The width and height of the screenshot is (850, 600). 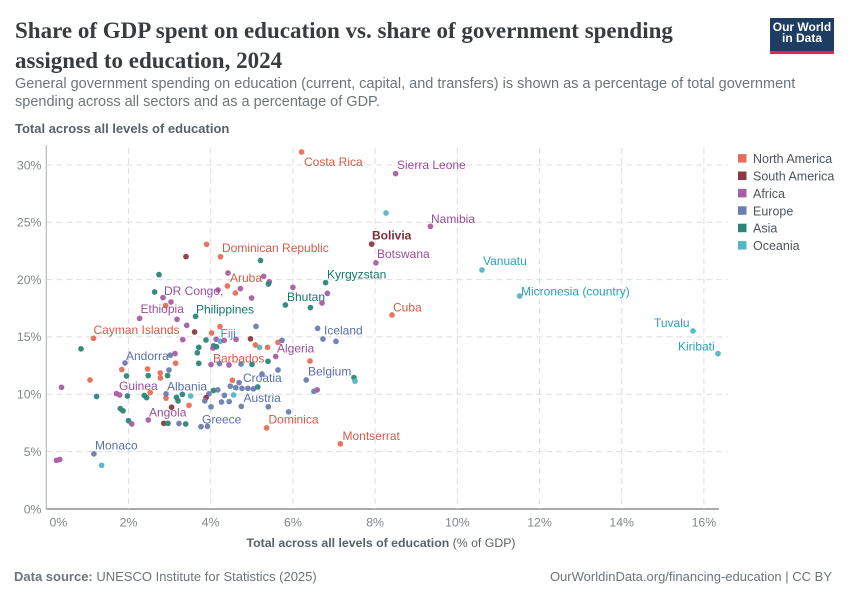 What do you see at coordinates (222, 420) in the screenshot?
I see `svg-text: Greece` at bounding box center [222, 420].